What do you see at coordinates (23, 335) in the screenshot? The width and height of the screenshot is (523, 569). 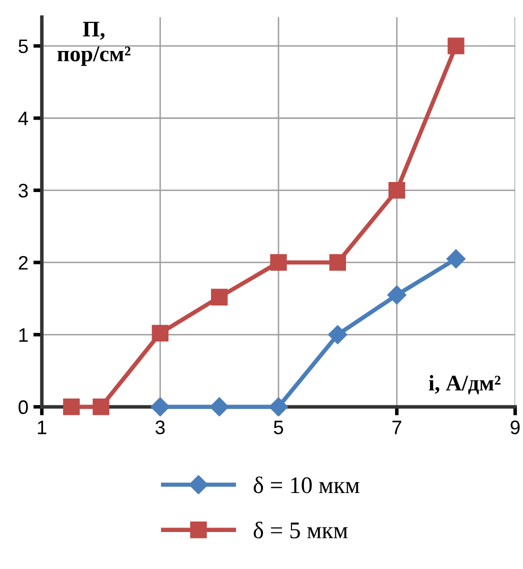 I see `y-tick-label: 1` at bounding box center [23, 335].